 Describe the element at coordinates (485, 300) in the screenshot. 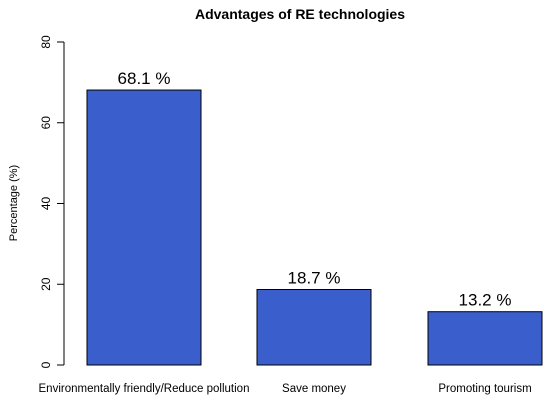

I see `data-label: 13.2 %` at that location.